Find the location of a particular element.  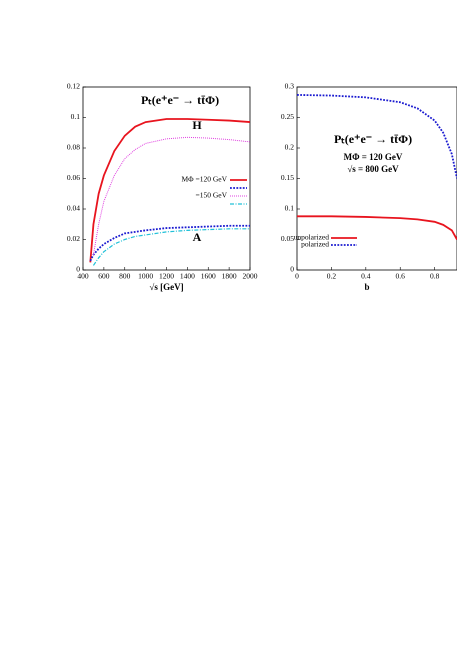

x-tick-label: 1200 is located at coordinates (166, 276).